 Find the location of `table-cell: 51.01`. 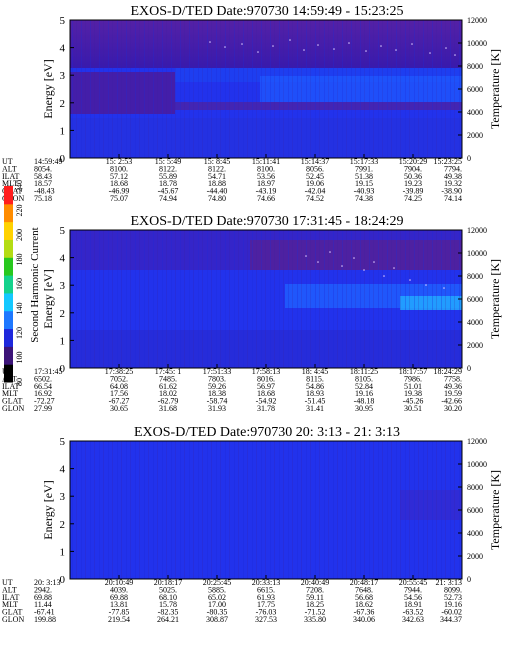

table-cell: 51.01 is located at coordinates (413, 386).